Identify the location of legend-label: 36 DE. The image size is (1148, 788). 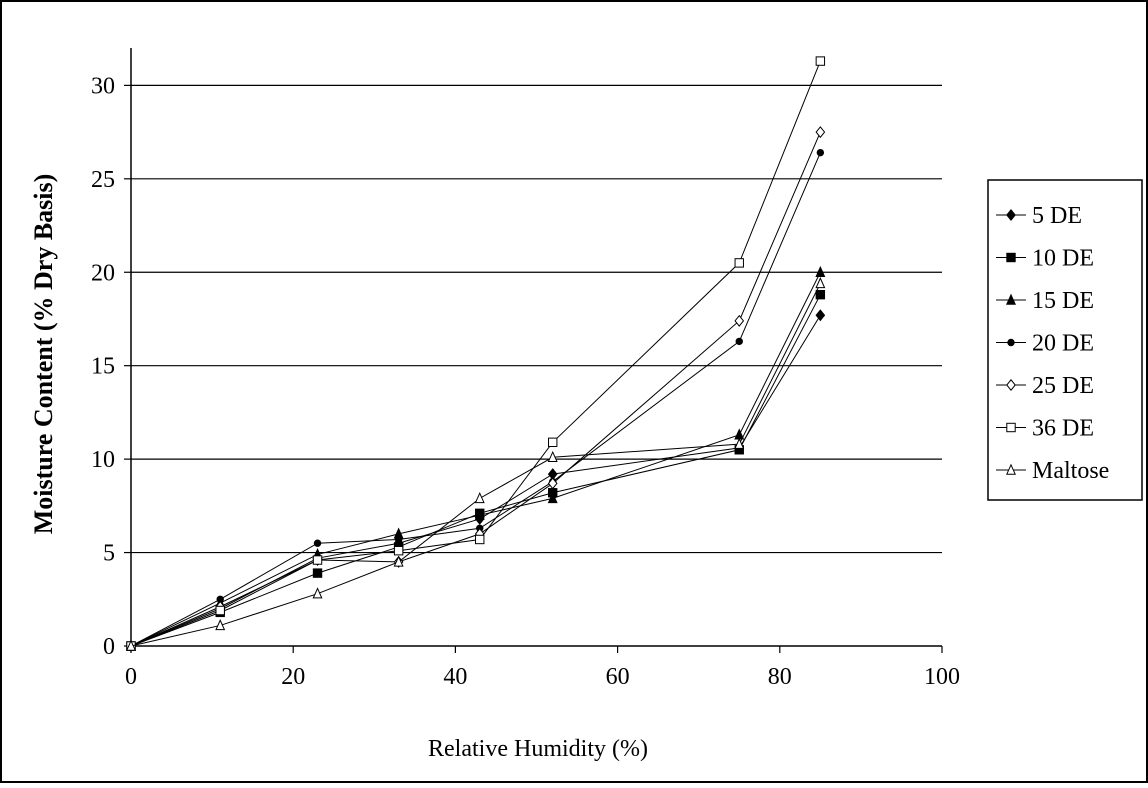
(1063, 429).